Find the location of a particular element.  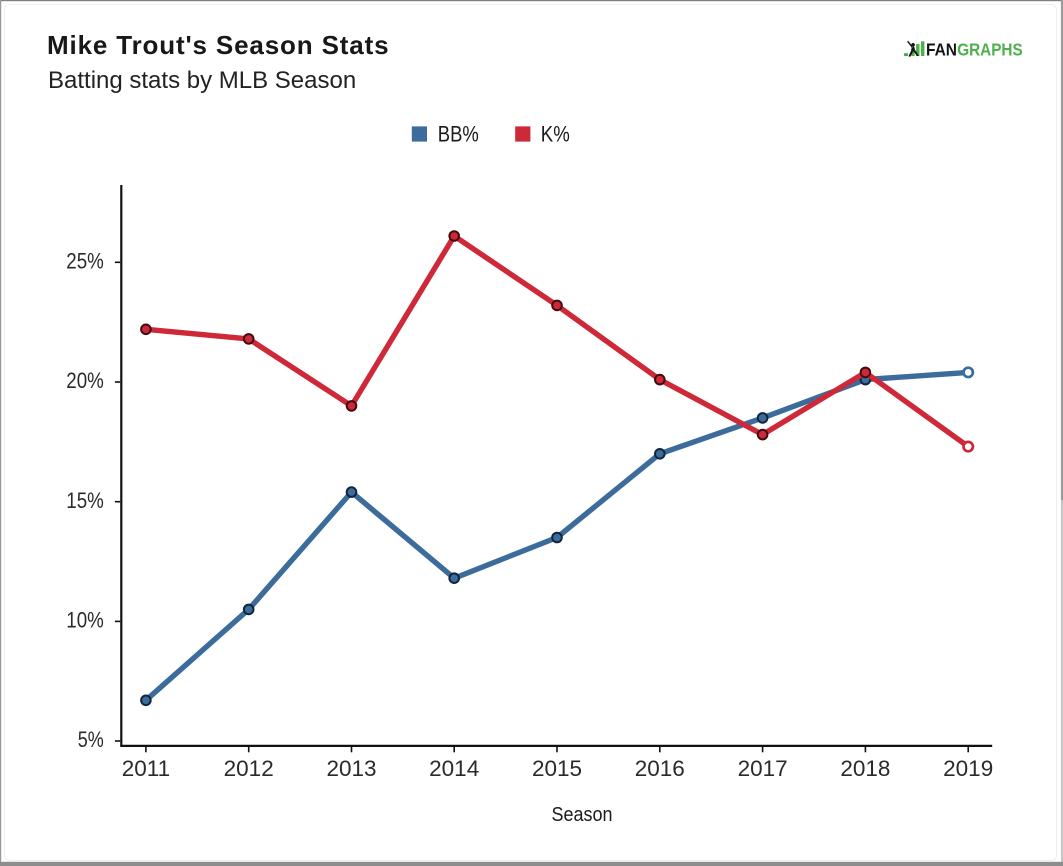

svg-text: 10% is located at coordinates (85, 620).